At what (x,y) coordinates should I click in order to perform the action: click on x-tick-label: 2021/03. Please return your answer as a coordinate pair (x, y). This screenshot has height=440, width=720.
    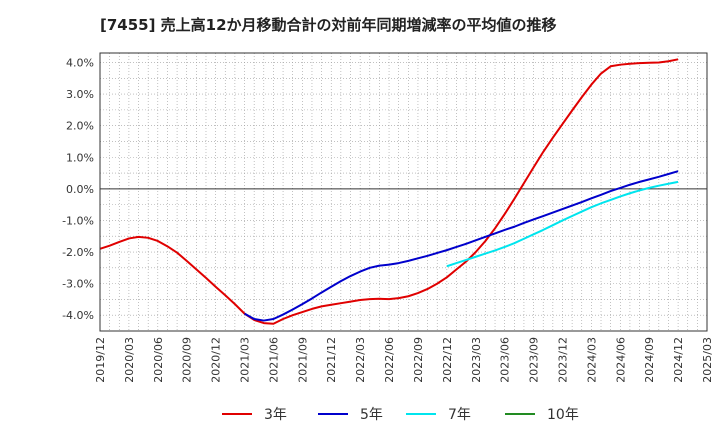
    Looking at the image, I should click on (245, 360).